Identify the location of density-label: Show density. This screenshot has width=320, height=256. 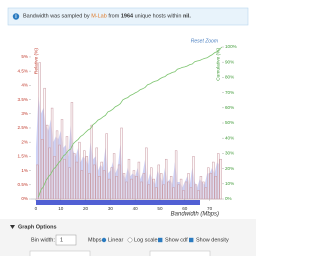
(212, 240).